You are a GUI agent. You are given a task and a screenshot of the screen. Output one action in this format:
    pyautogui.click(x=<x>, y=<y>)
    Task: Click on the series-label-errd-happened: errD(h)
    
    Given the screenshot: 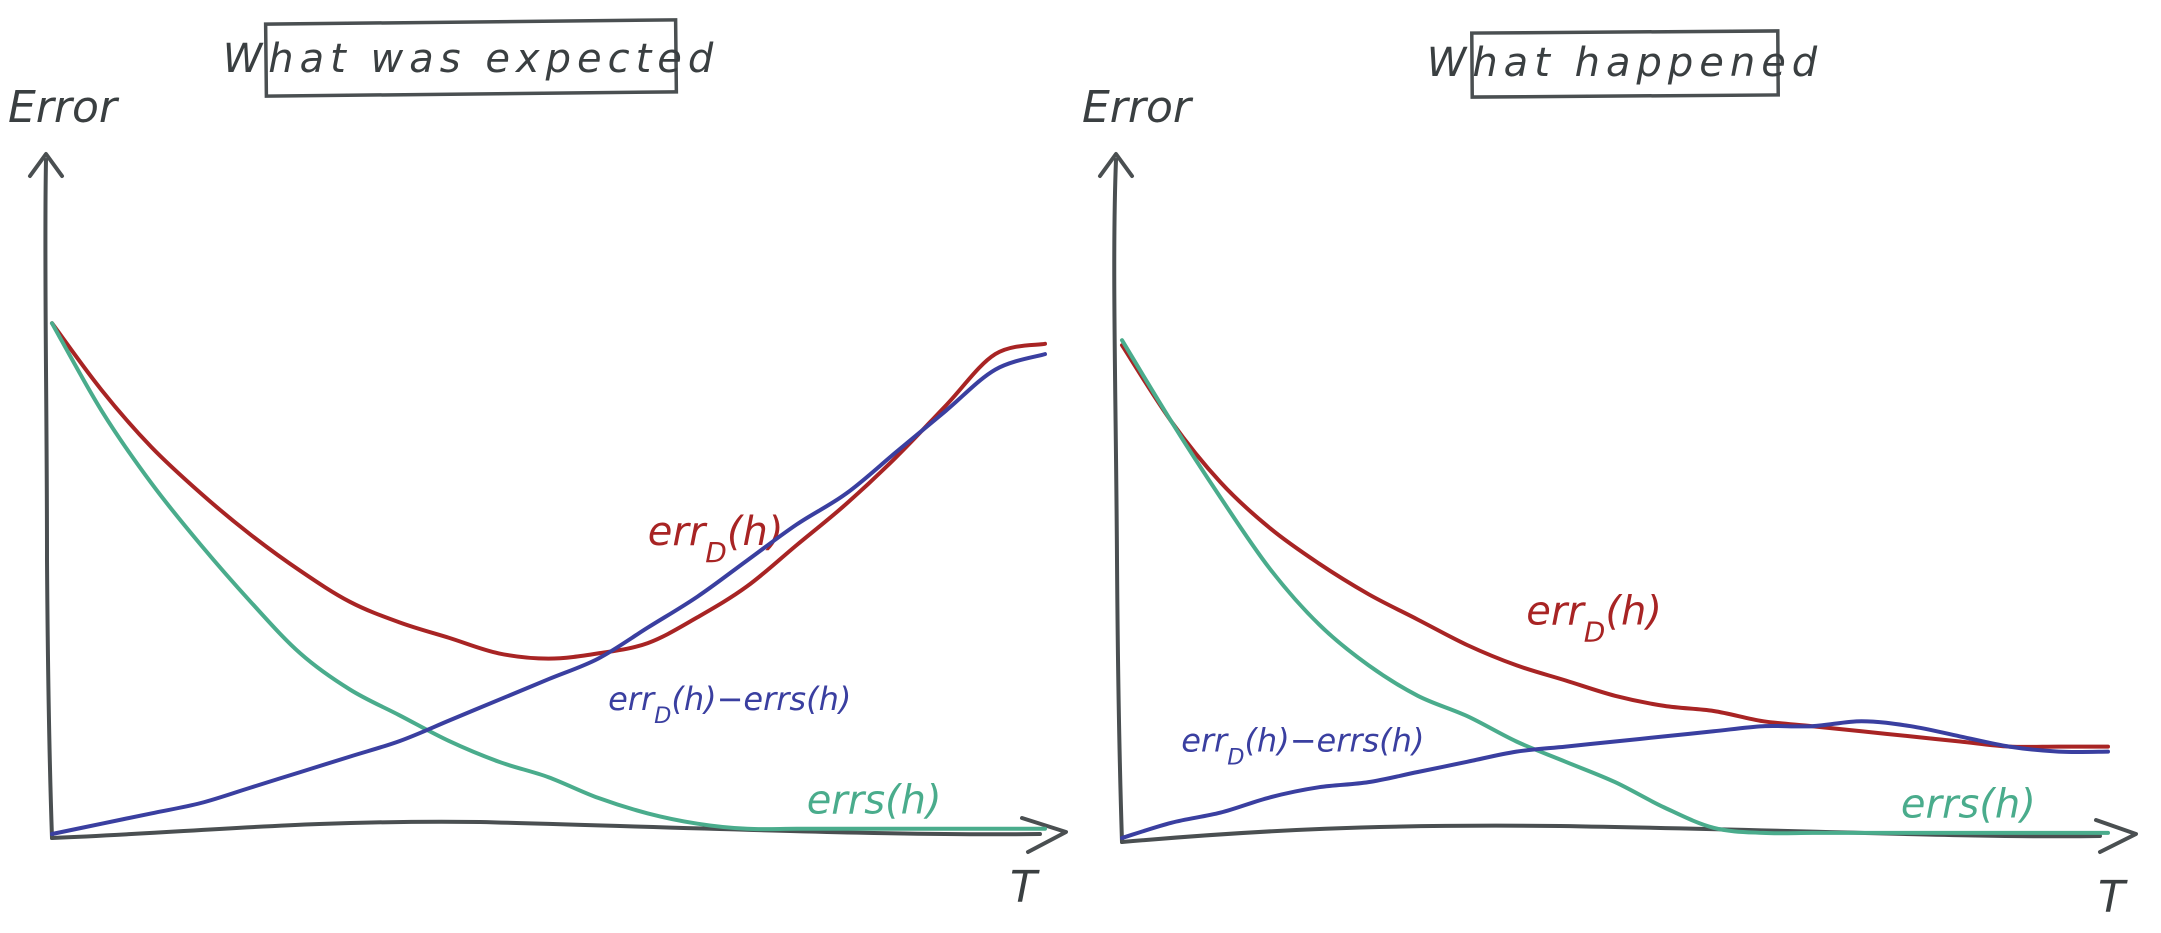 What is the action you would take?
    pyautogui.click(x=1594, y=619)
    